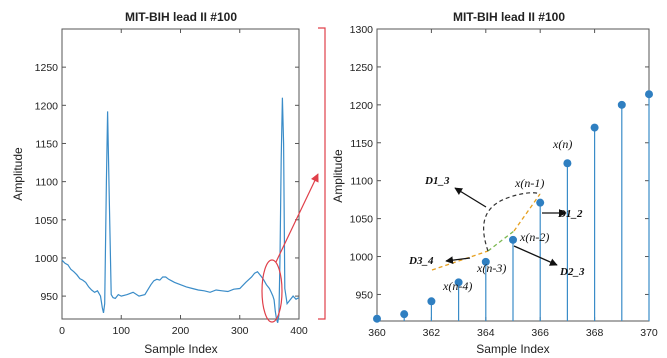  Describe the element at coordinates (121, 331) in the screenshot. I see `left-x-tick-label: 100` at that location.